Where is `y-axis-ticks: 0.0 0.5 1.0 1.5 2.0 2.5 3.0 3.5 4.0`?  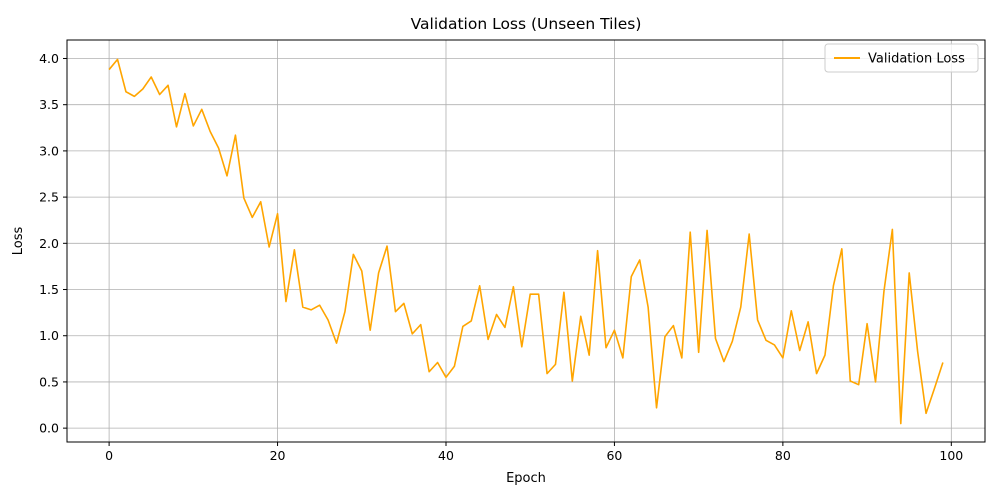
y-axis-ticks: 0.0 0.5 1.0 1.5 2.0 2.5 3.0 3.5 4.0 is located at coordinates (53, 243).